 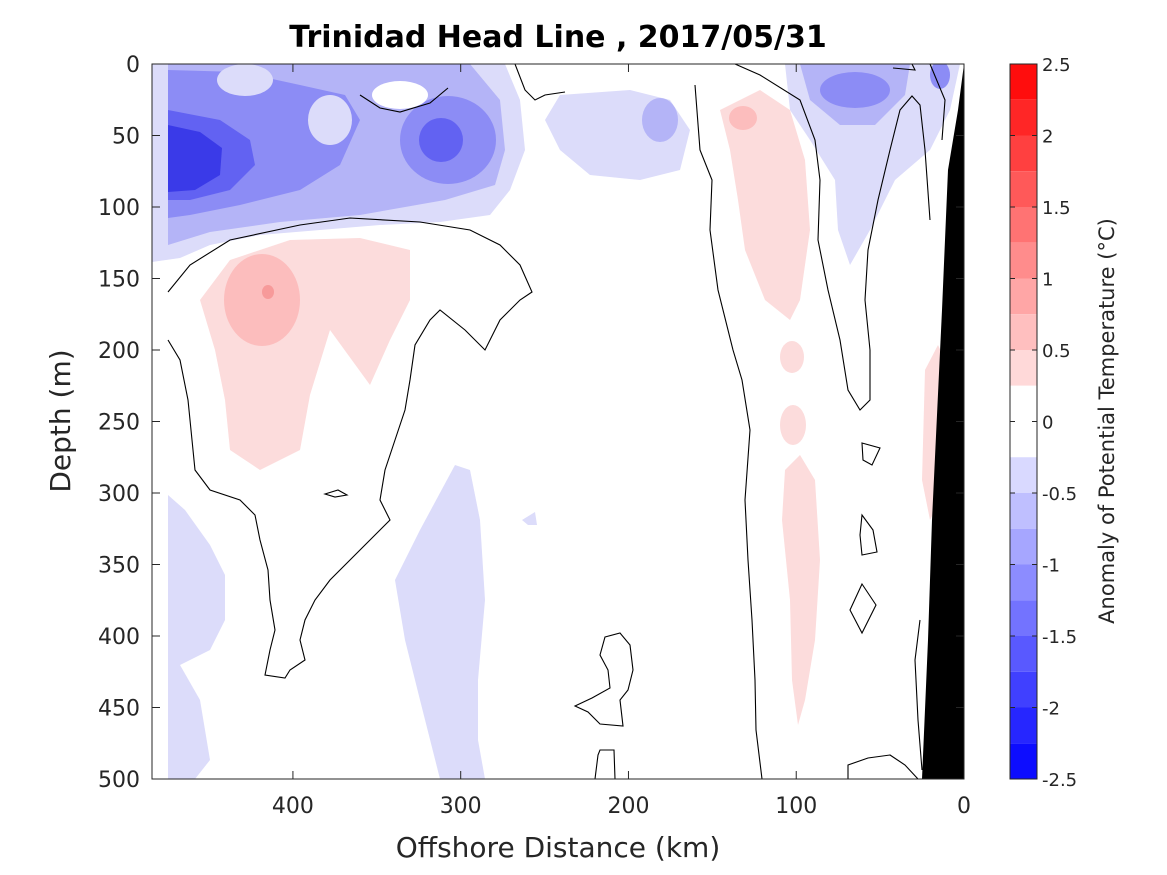 What do you see at coordinates (628, 806) in the screenshot?
I see `x-tick-label: 200` at bounding box center [628, 806].